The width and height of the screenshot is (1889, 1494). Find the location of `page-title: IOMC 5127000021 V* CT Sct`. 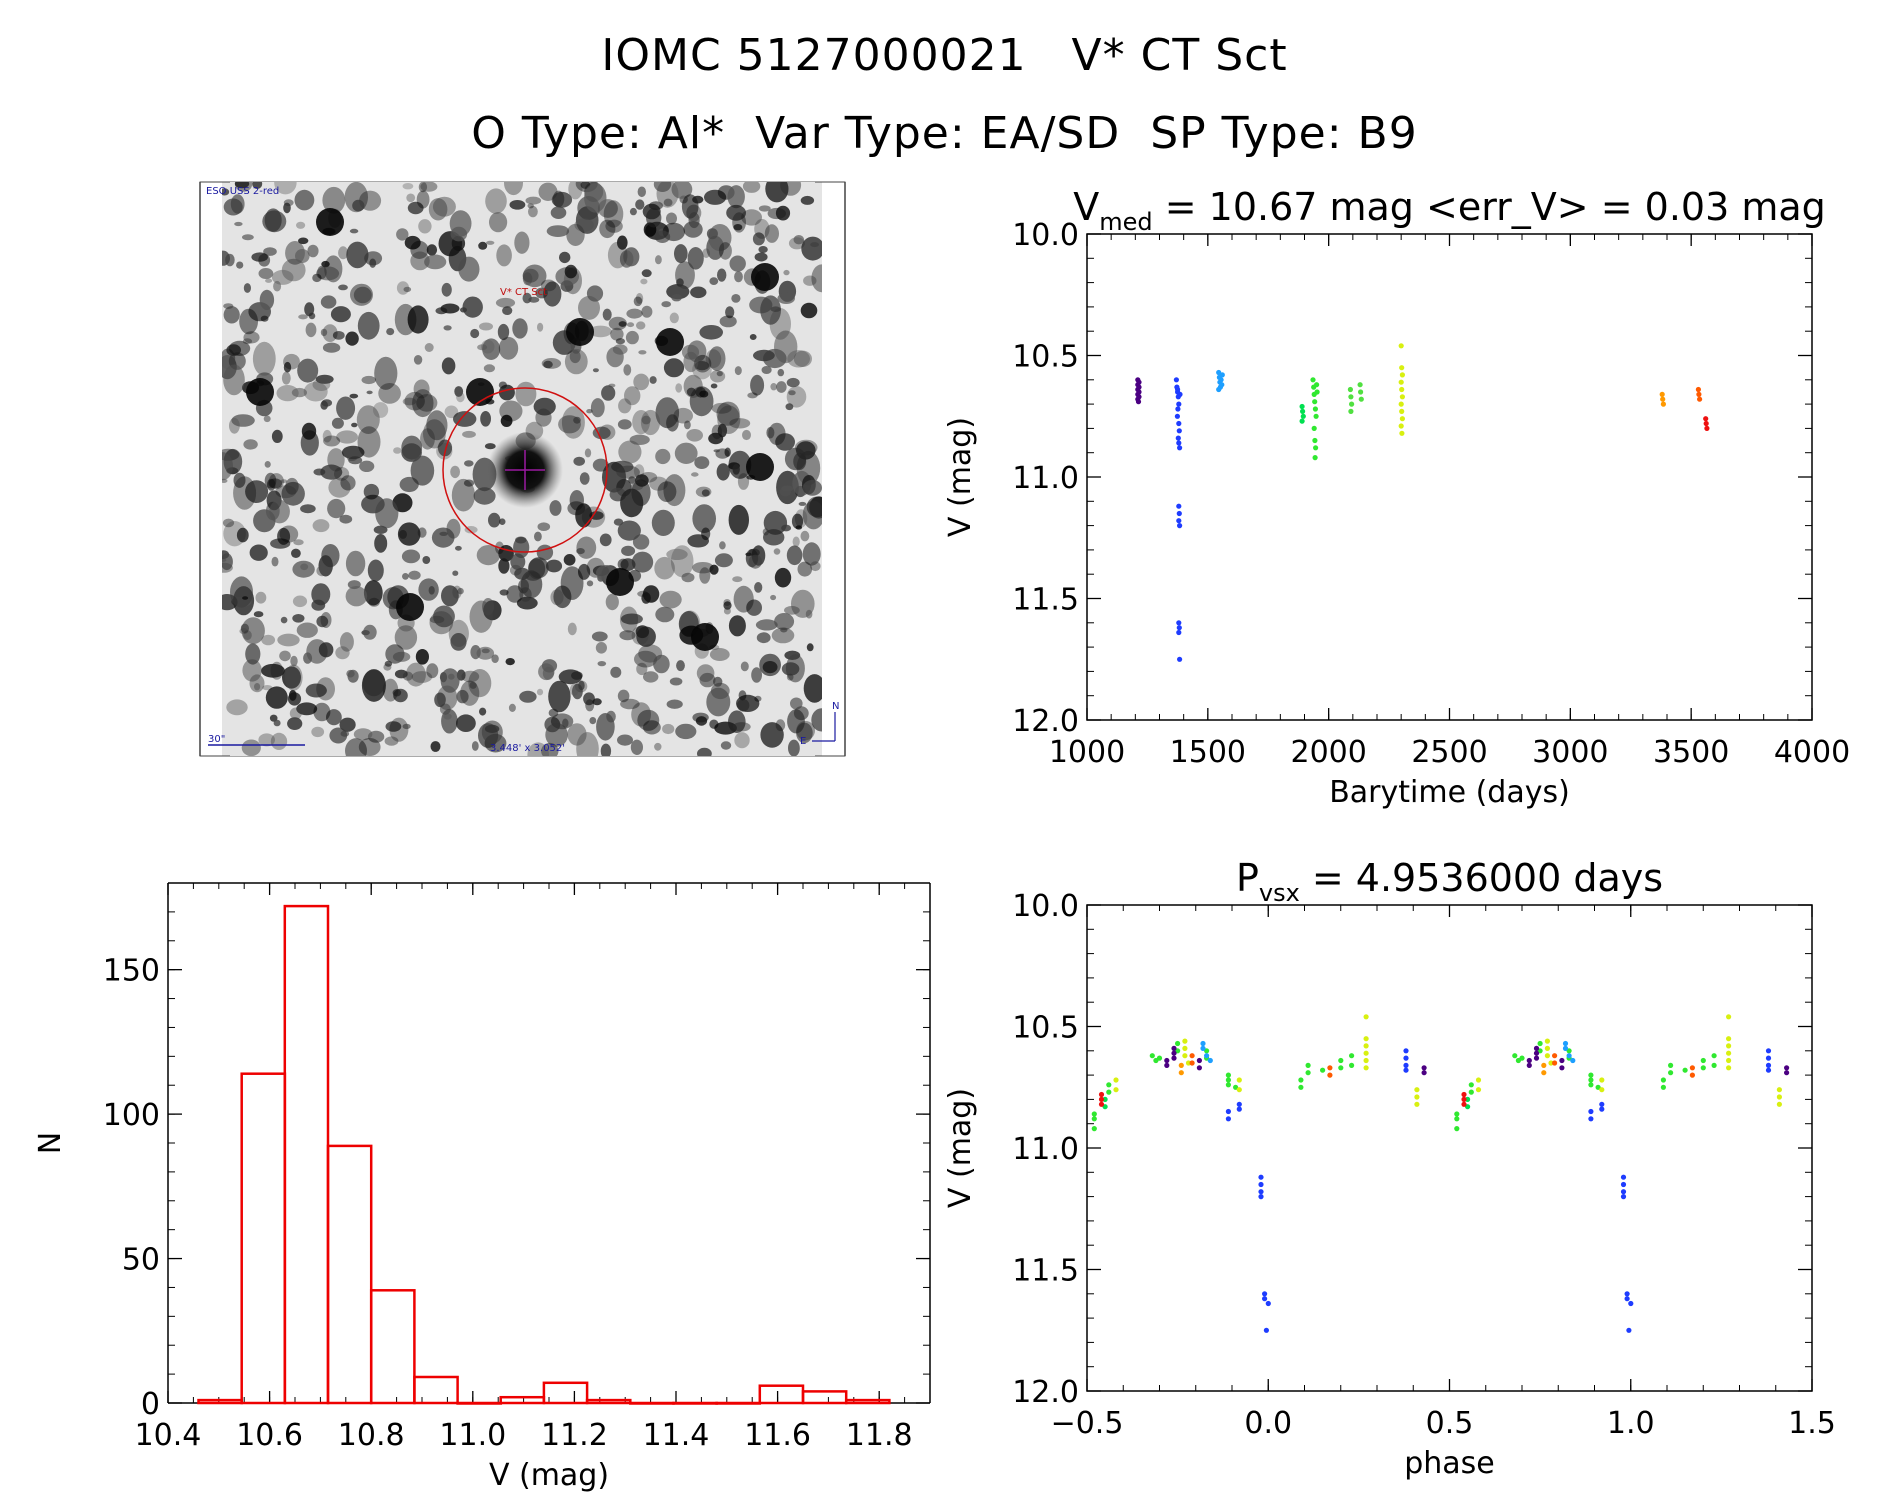

page-title: IOMC 5127000021 V* CT Sct is located at coordinates (944, 55).